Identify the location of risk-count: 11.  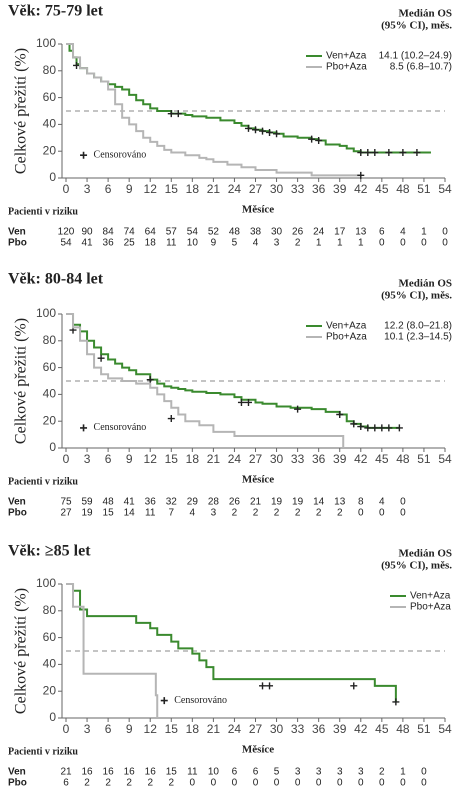
(150, 513).